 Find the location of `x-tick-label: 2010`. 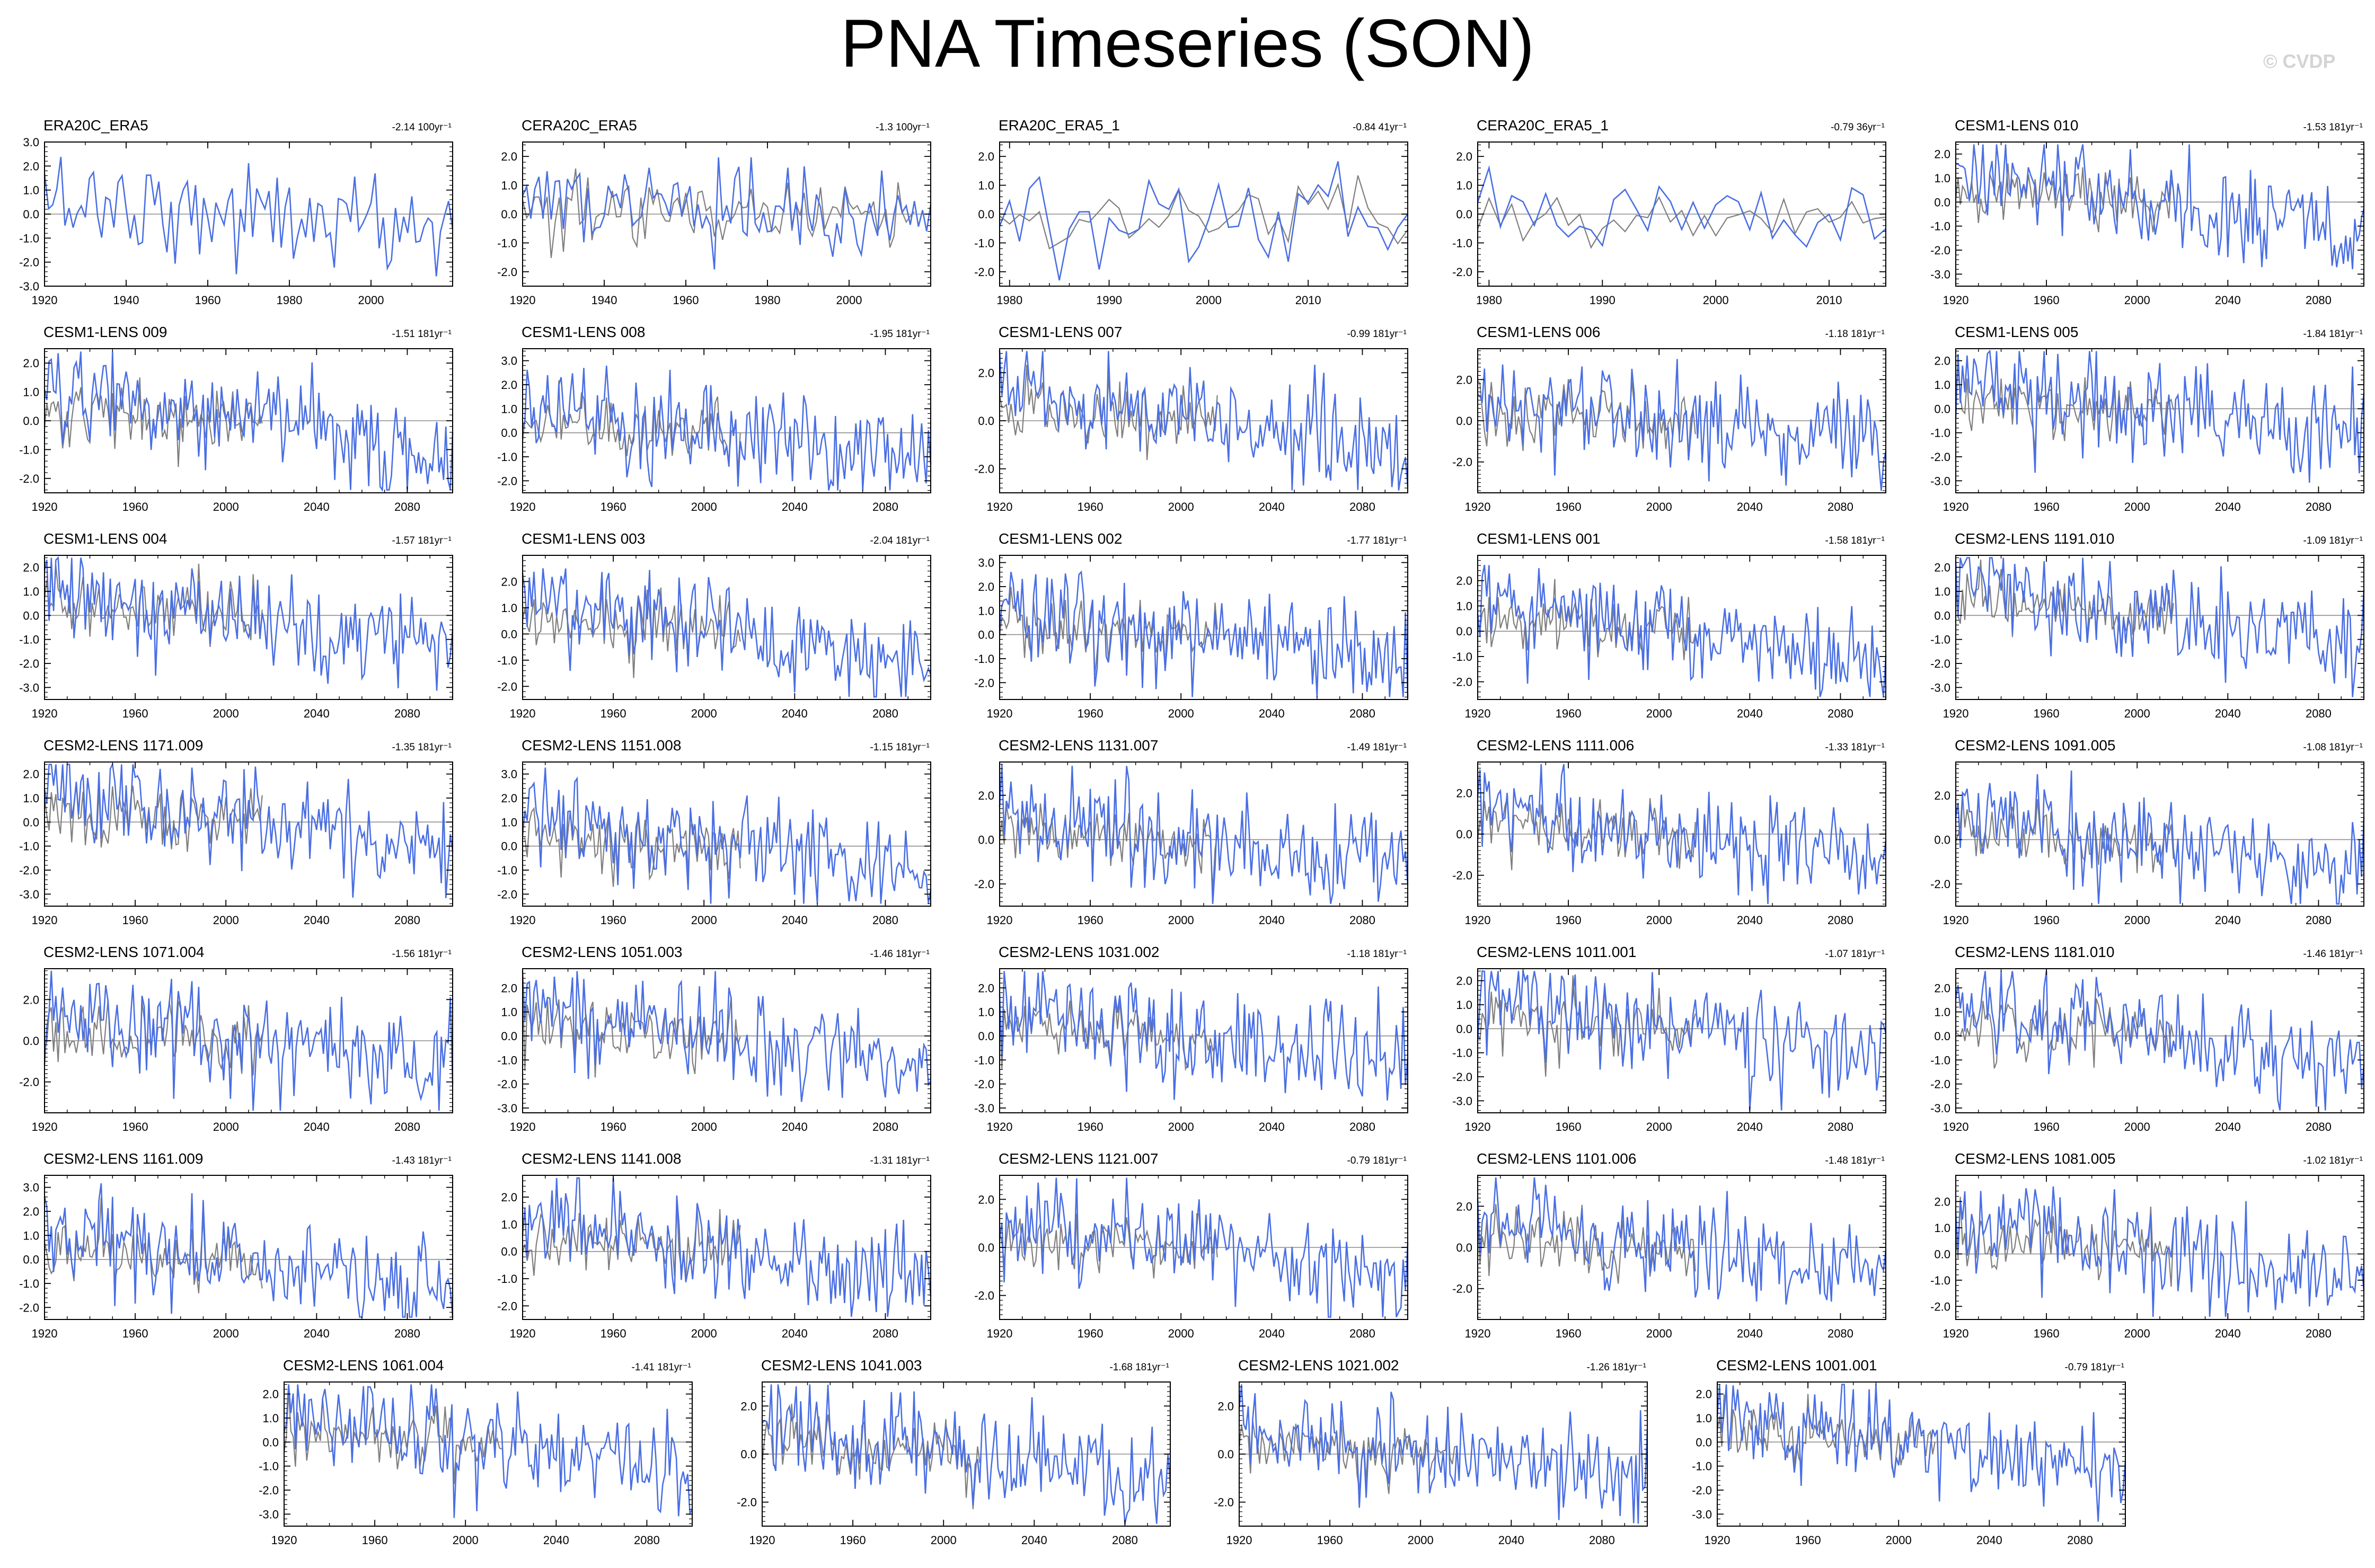

x-tick-label: 2010 is located at coordinates (1829, 300).